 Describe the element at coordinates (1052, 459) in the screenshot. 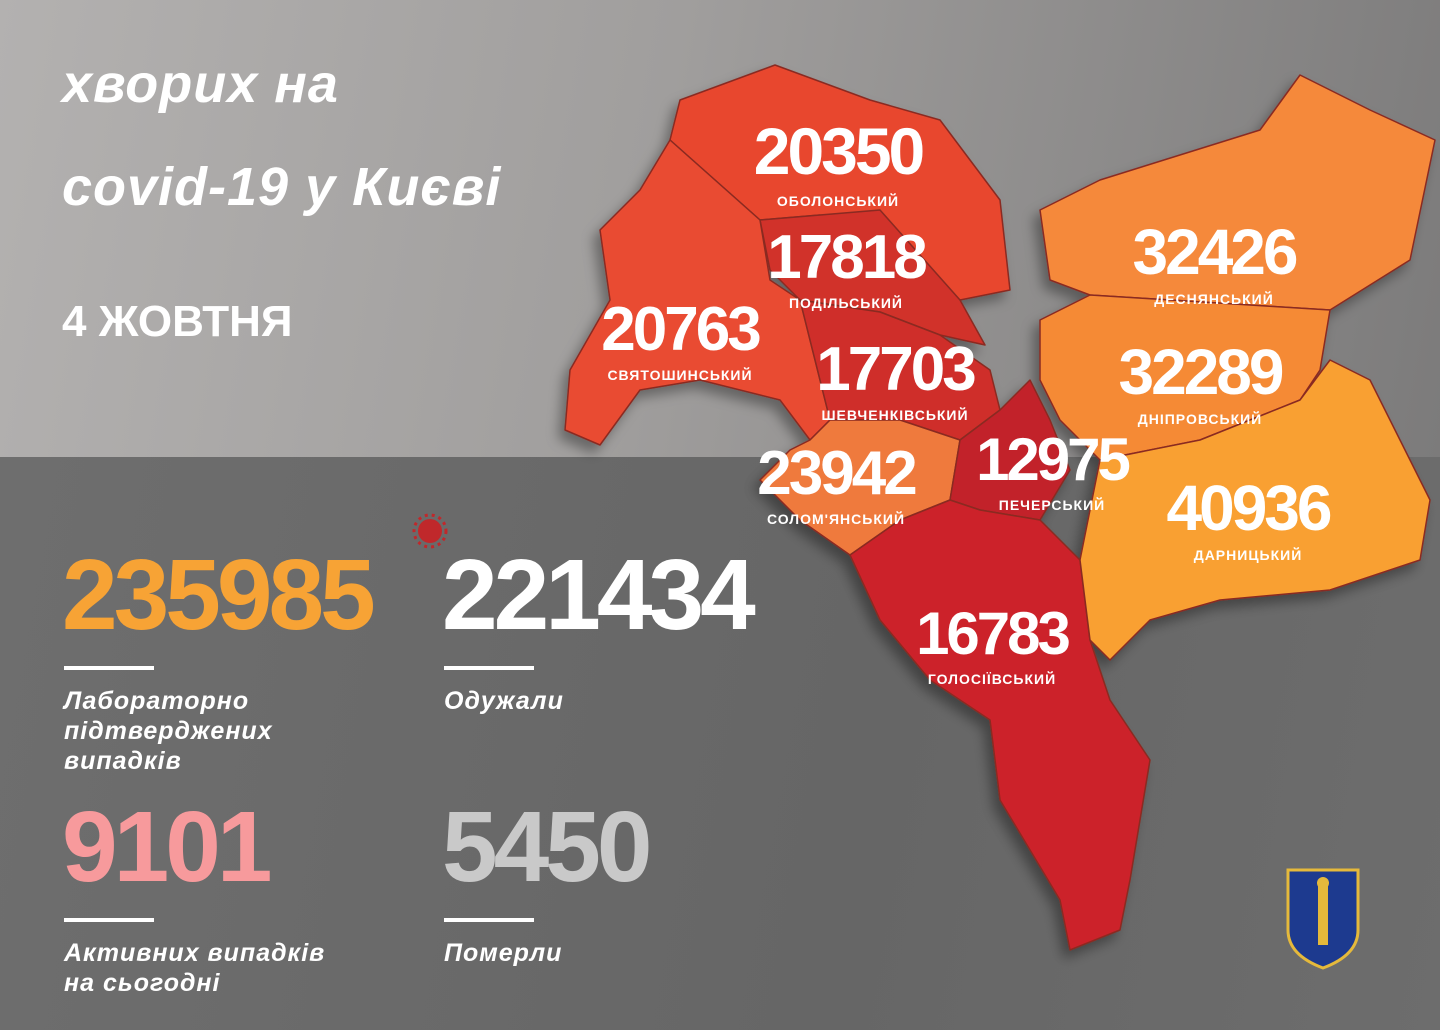

I see `district-value-pecherskyi: 12975` at that location.